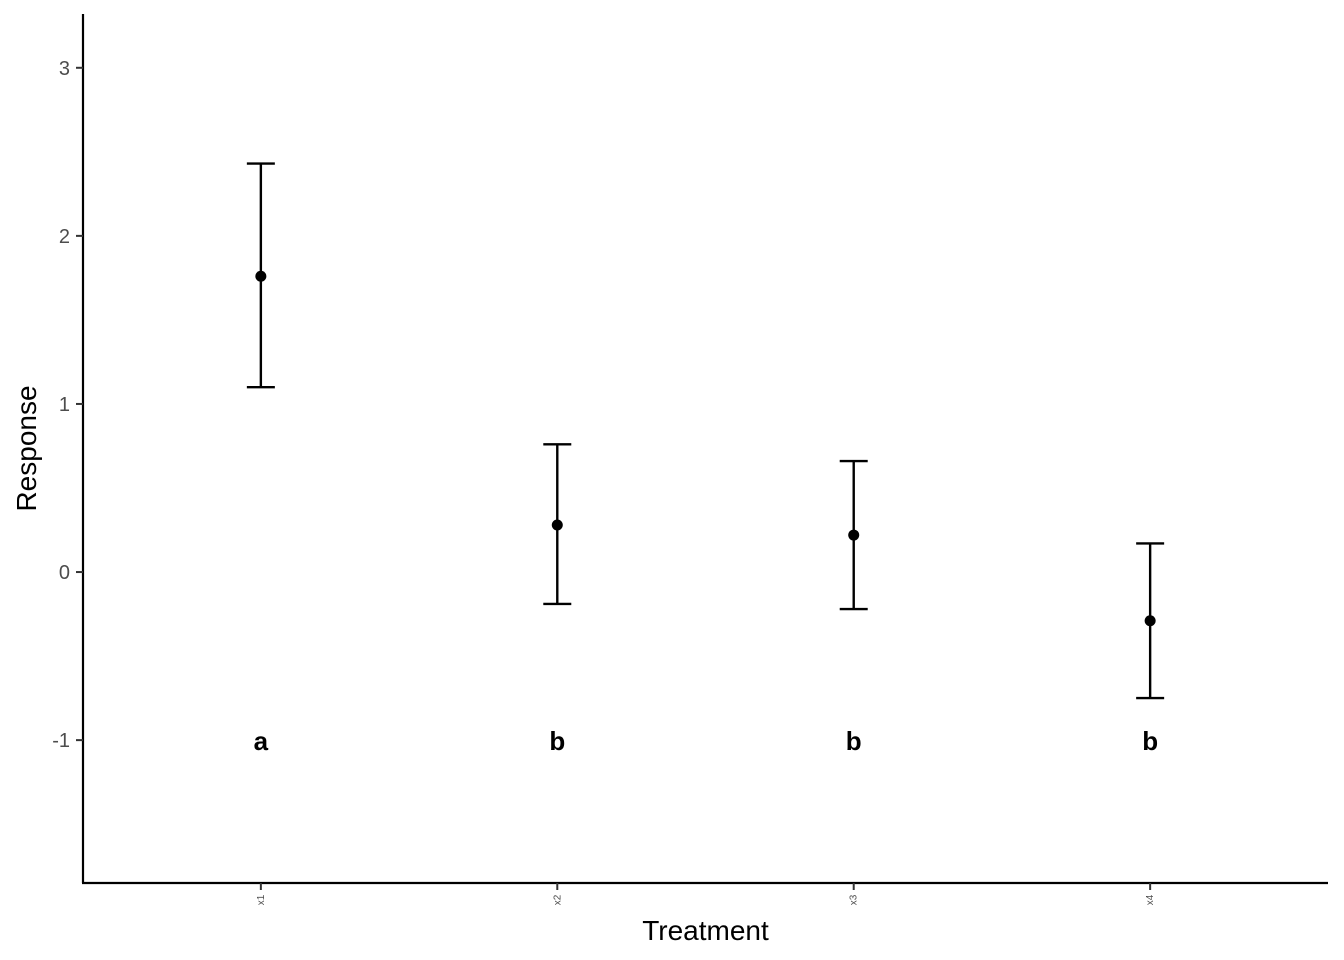 The width and height of the screenshot is (1344, 960). Describe the element at coordinates (1150, 899) in the screenshot. I see `x-tick-label: x4` at that location.